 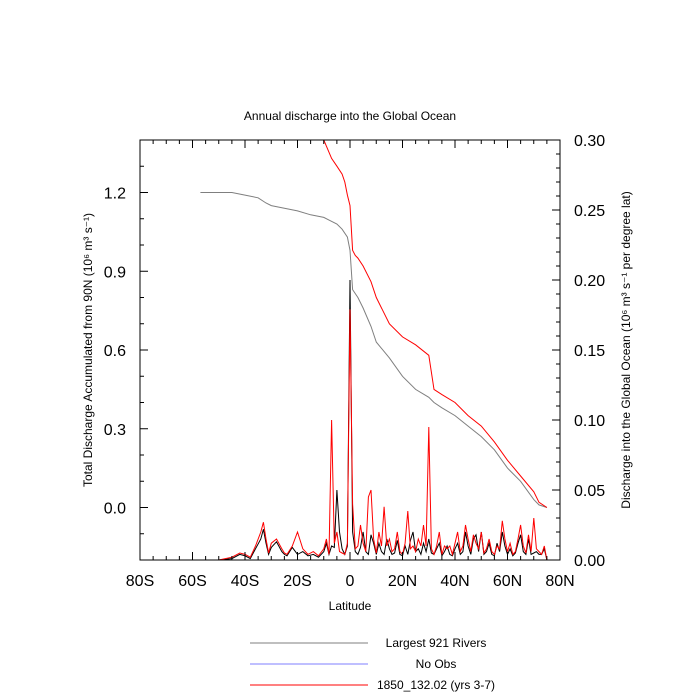 I want to click on left-tick-label: 0.6, so click(x=115, y=351).